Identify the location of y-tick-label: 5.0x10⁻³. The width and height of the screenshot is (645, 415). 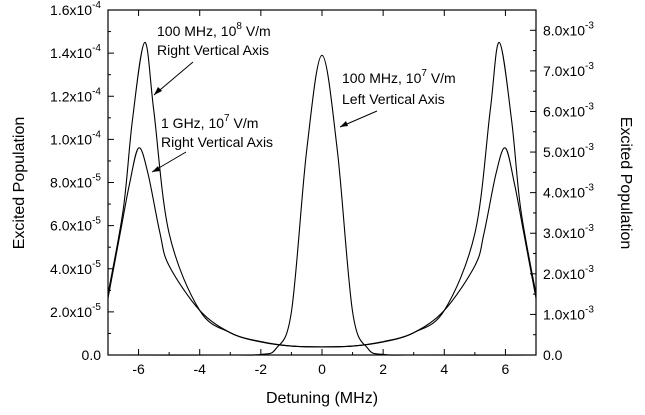
(568, 151).